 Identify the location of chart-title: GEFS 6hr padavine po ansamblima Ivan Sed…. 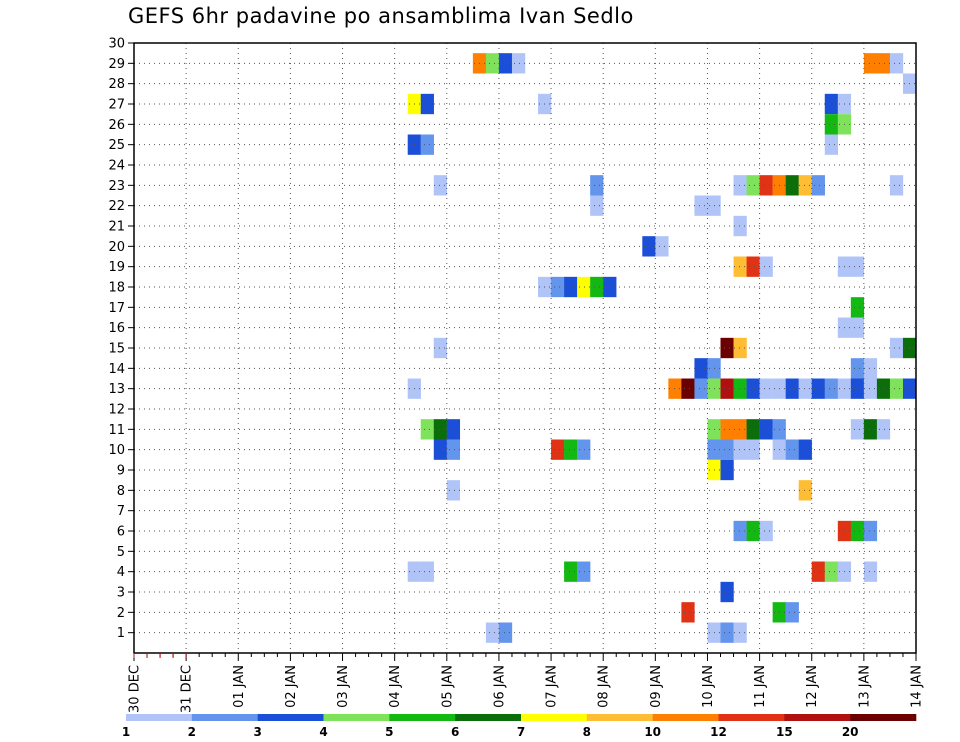
(381, 16).